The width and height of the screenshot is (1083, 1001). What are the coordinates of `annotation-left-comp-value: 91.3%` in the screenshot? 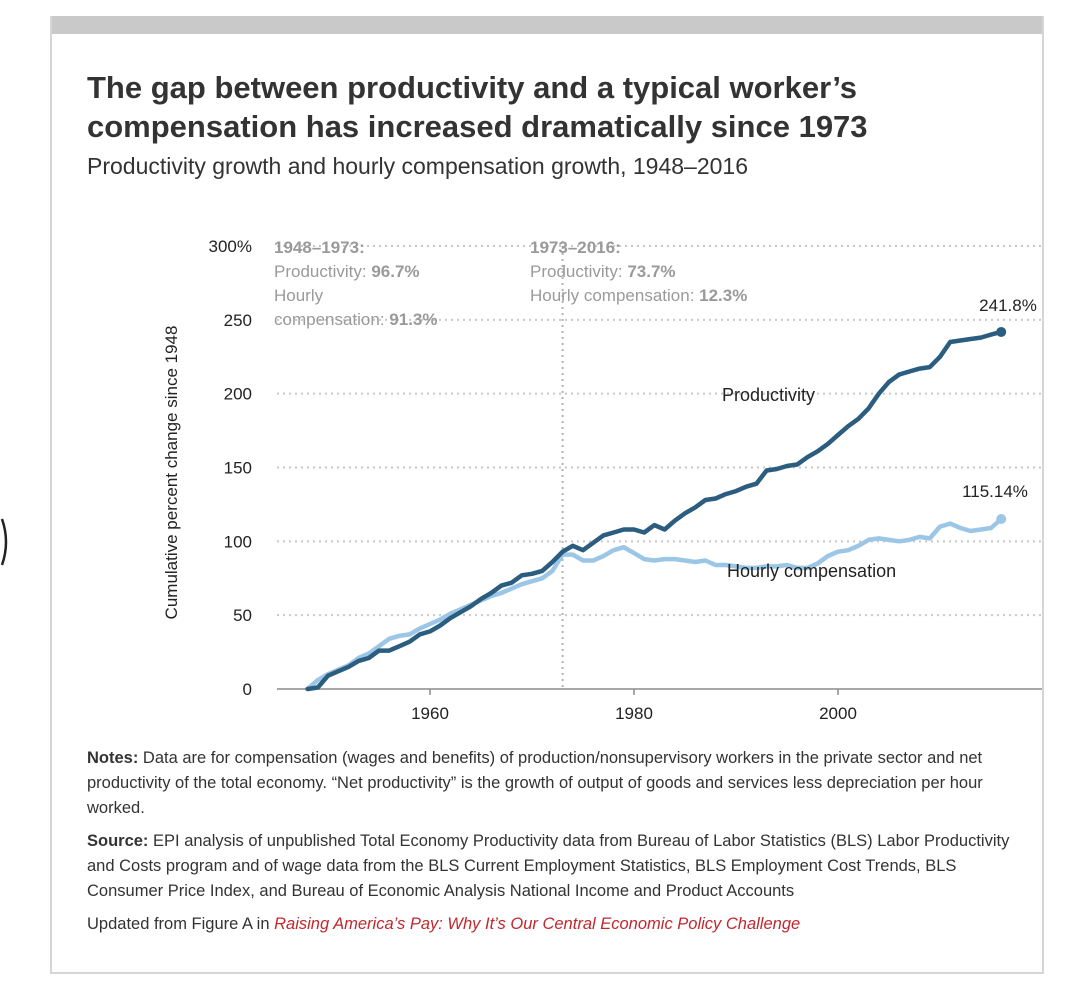 It's located at (413, 319).